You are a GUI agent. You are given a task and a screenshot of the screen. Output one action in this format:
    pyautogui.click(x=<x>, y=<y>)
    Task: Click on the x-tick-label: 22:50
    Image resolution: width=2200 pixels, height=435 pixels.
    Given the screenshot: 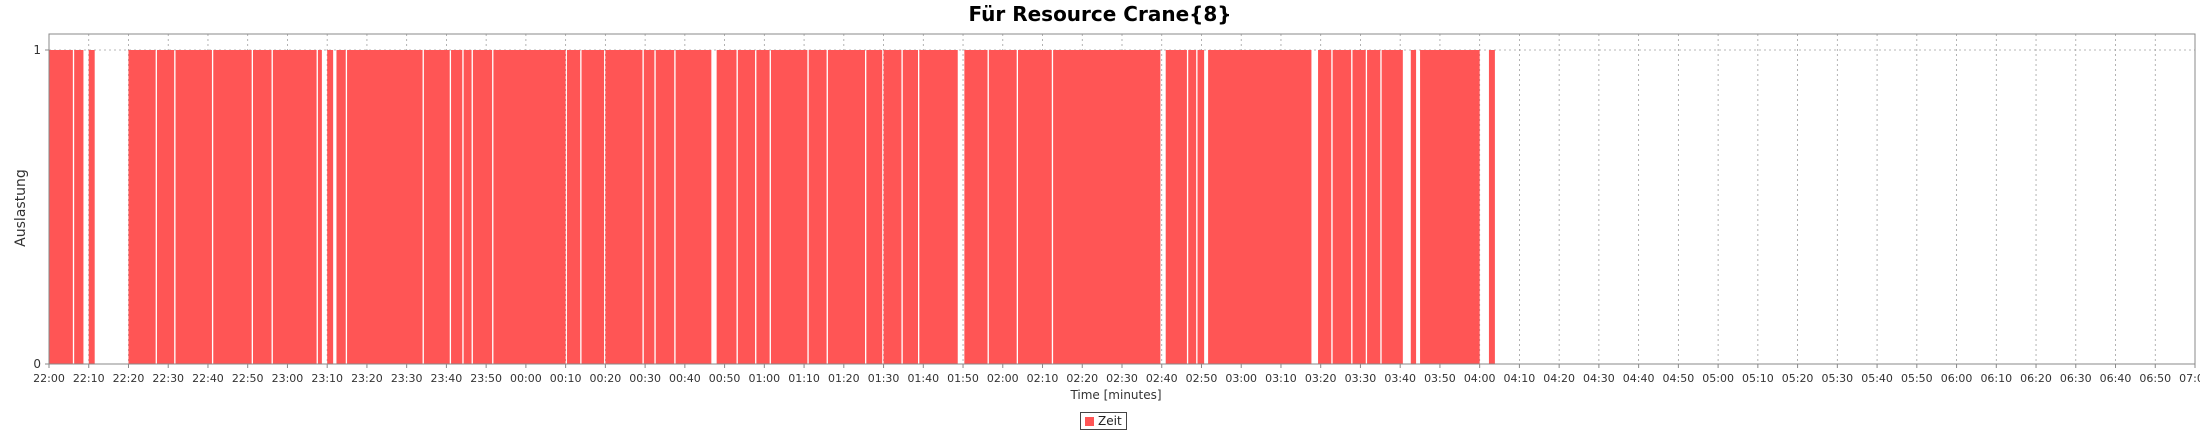 What is the action you would take?
    pyautogui.click(x=248, y=378)
    